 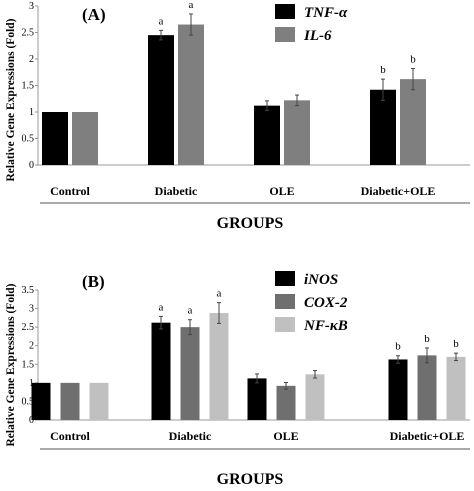 I want to click on bar-TNF-α-Diabetic, so click(x=161, y=100).